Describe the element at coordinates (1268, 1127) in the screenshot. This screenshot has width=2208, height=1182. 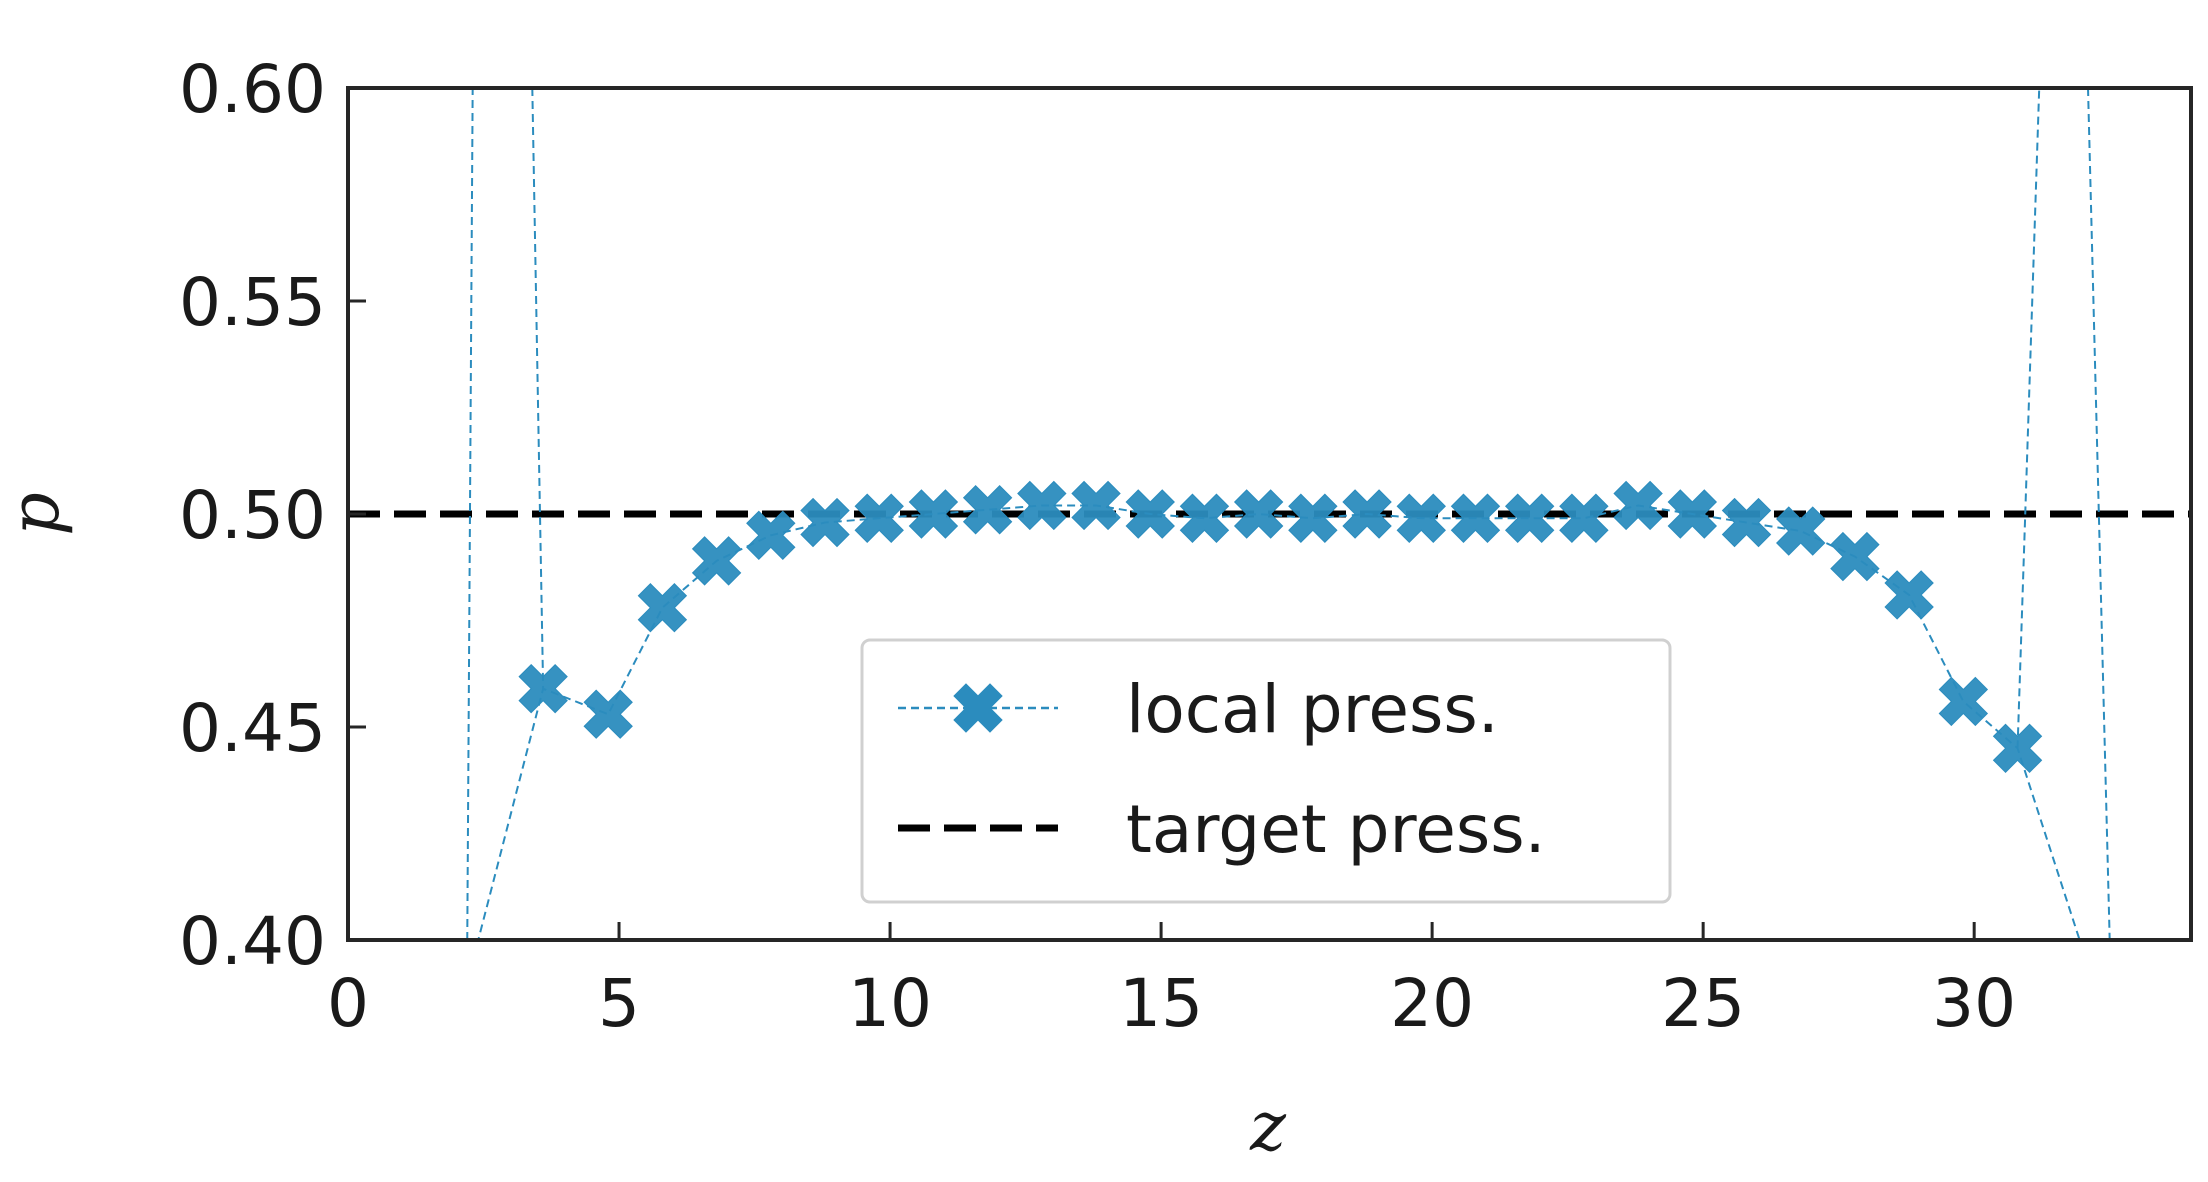
I see `x-axis-label: z` at that location.